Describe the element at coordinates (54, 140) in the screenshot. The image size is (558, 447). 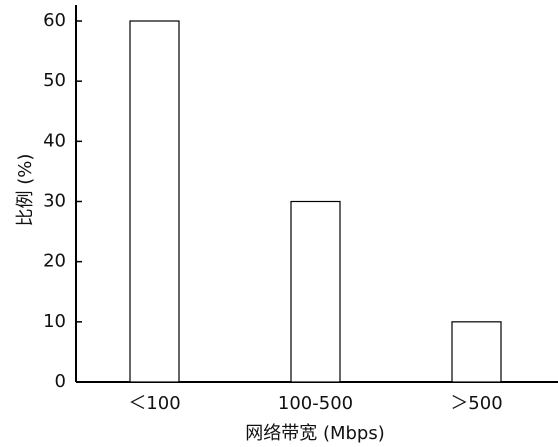
I see `y-tick-label: 40` at that location.